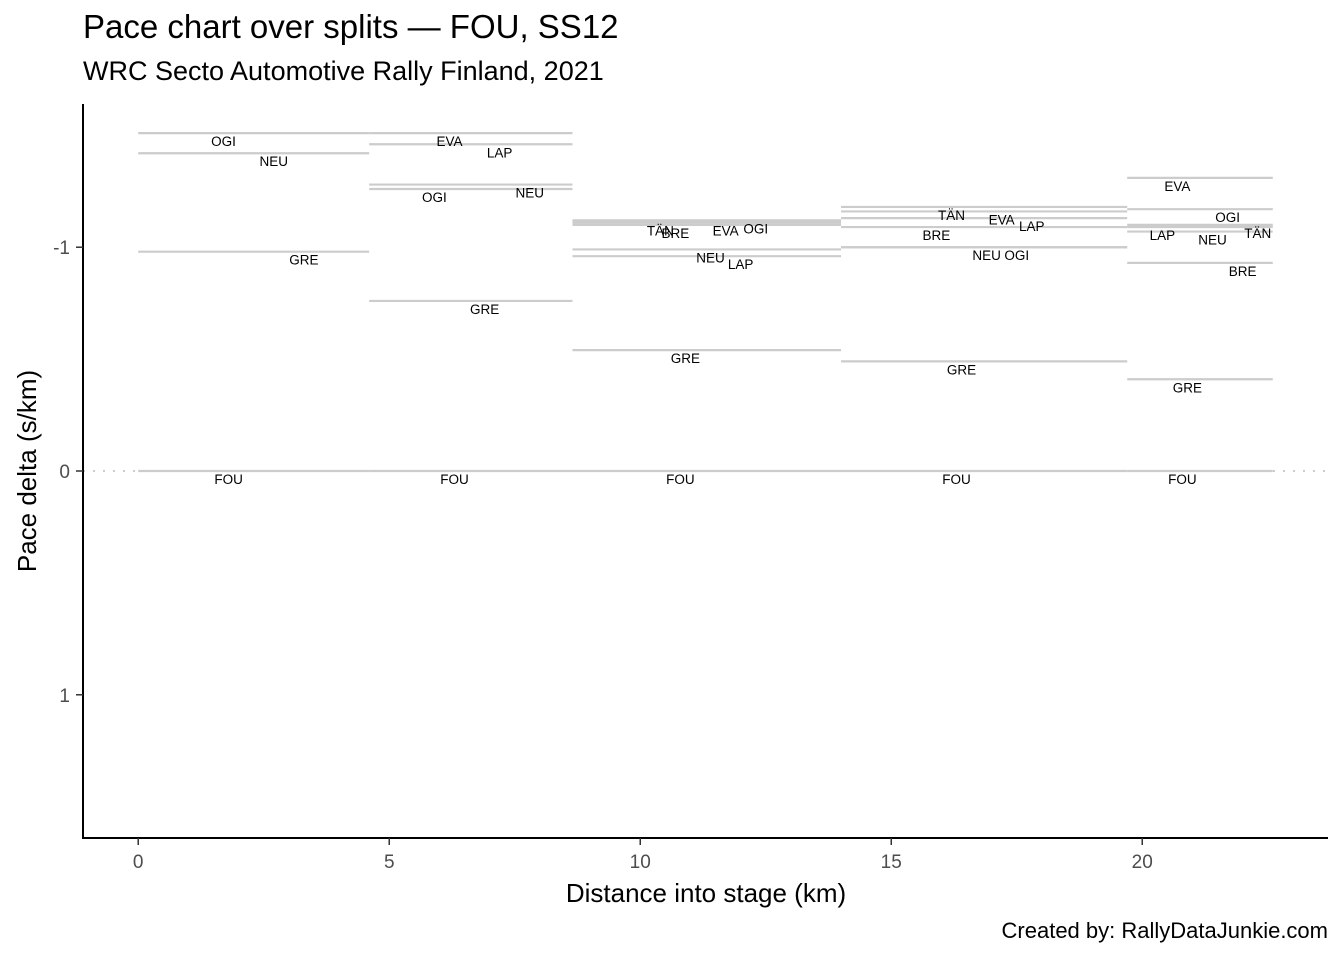 The width and height of the screenshot is (1344, 960). What do you see at coordinates (138, 862) in the screenshot?
I see `x-tick-label: 0` at bounding box center [138, 862].